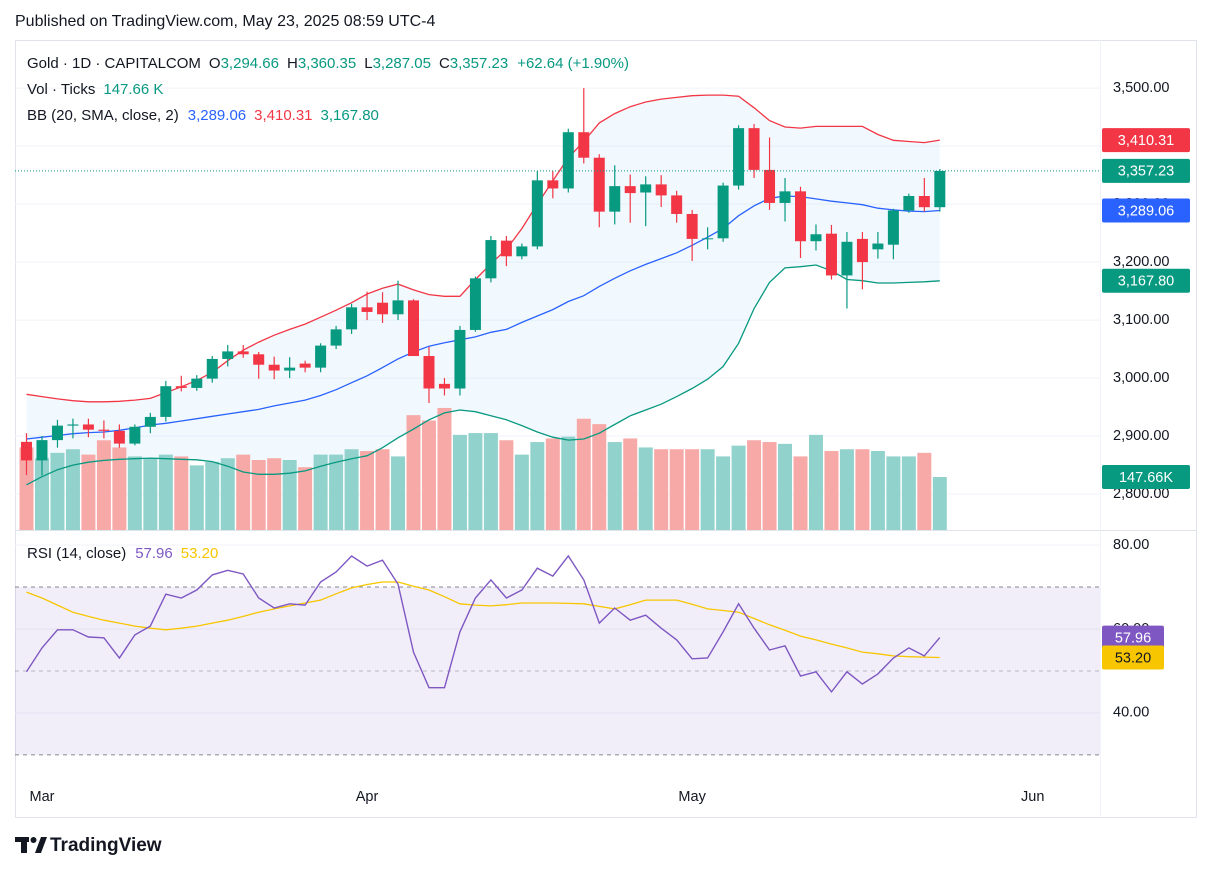 The image size is (1212, 871). Describe the element at coordinates (200, 553) in the screenshot. I see `rsi-ma-value: 53.20` at that location.